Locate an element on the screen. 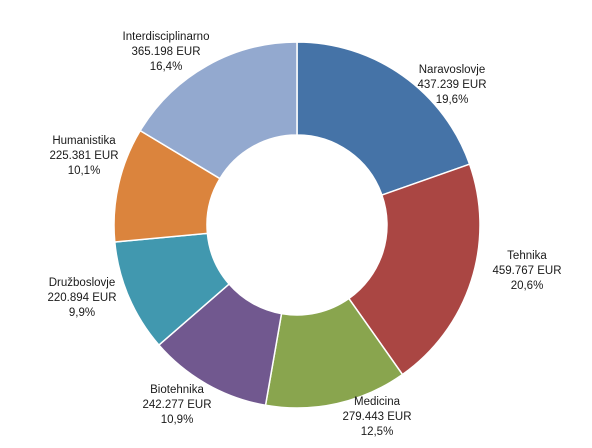  category-label: Interdisciplinarno is located at coordinates (166, 37).